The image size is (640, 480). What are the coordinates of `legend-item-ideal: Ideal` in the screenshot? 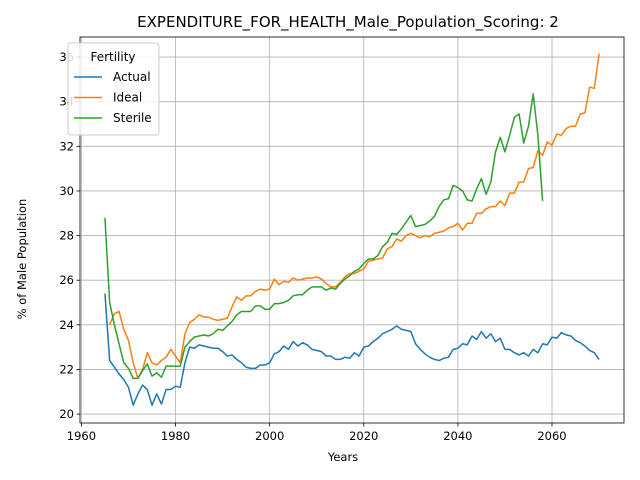 It's located at (108, 98).